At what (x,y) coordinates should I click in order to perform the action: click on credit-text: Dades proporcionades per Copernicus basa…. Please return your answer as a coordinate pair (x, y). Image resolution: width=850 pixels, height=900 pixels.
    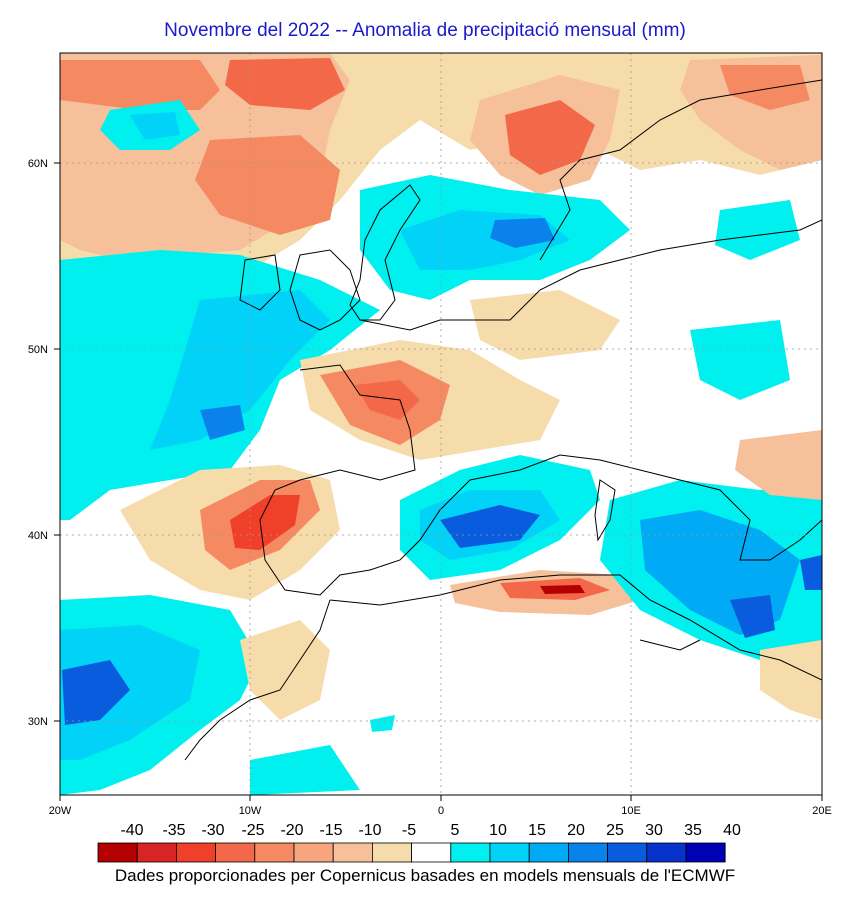
    Looking at the image, I should click on (425, 875).